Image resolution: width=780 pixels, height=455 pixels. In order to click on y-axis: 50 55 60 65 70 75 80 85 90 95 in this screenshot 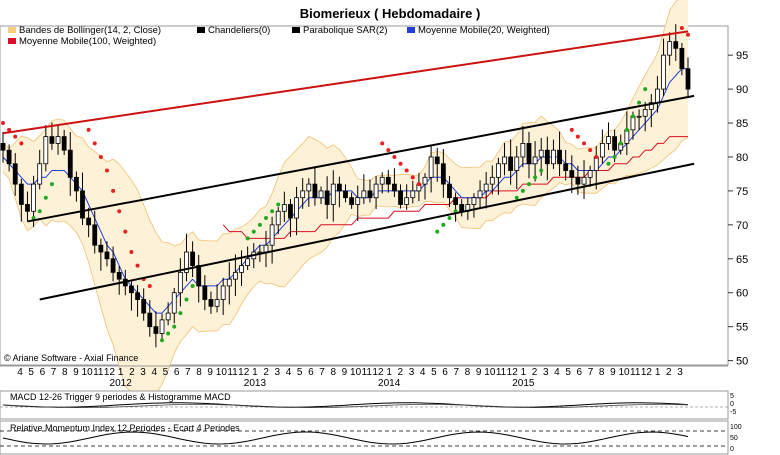, I will do `click(738, 209)`.